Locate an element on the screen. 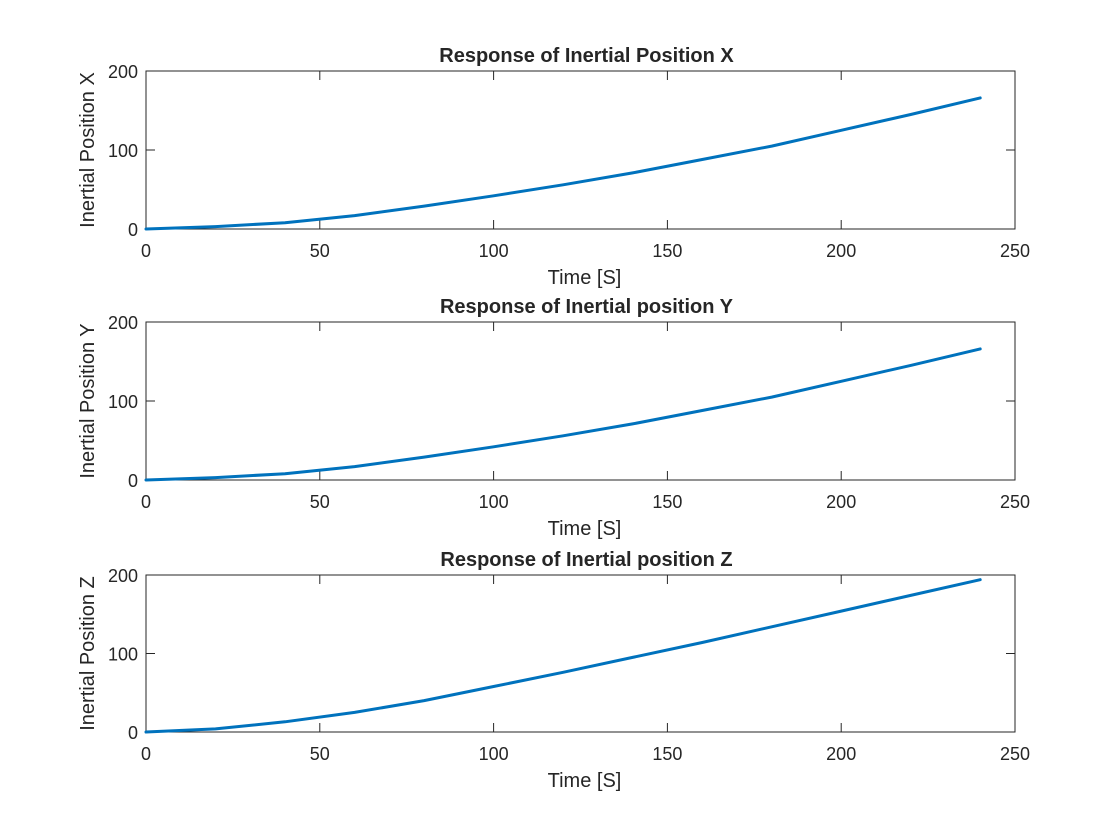  y-axis-label: Inertial Position X is located at coordinates (88, 150).